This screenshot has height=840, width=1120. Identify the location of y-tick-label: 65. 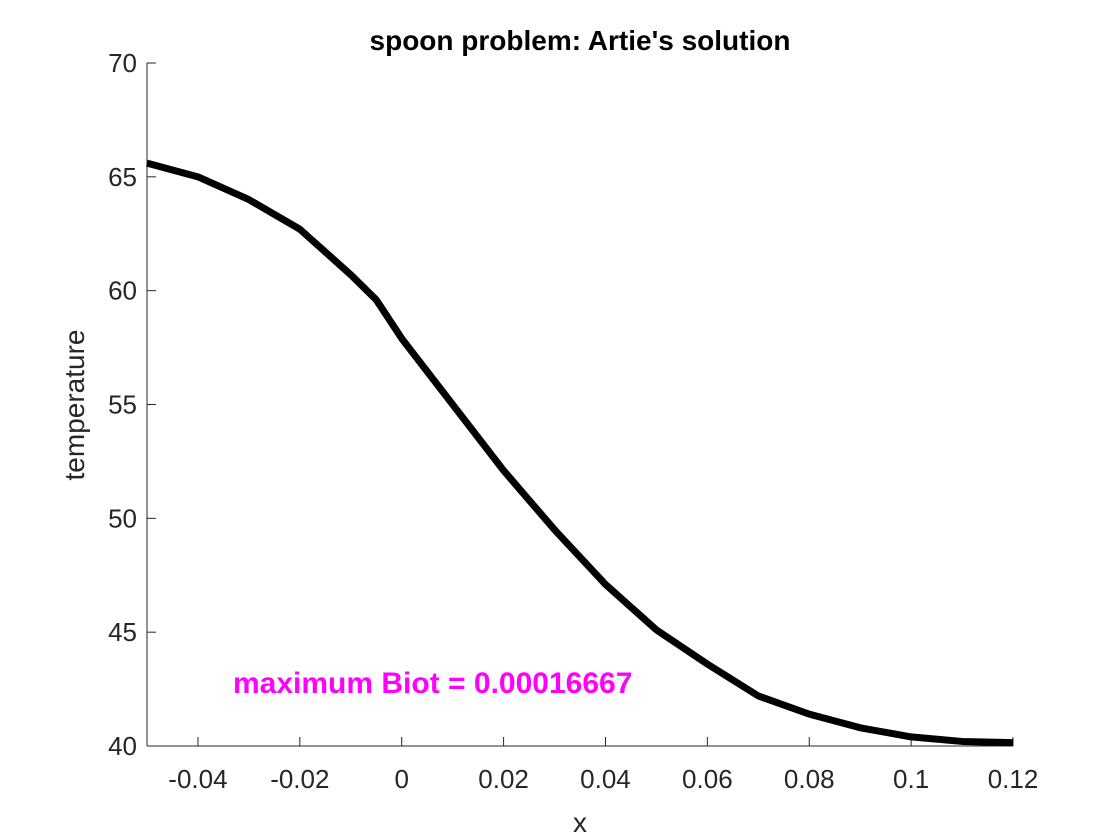
(122, 177).